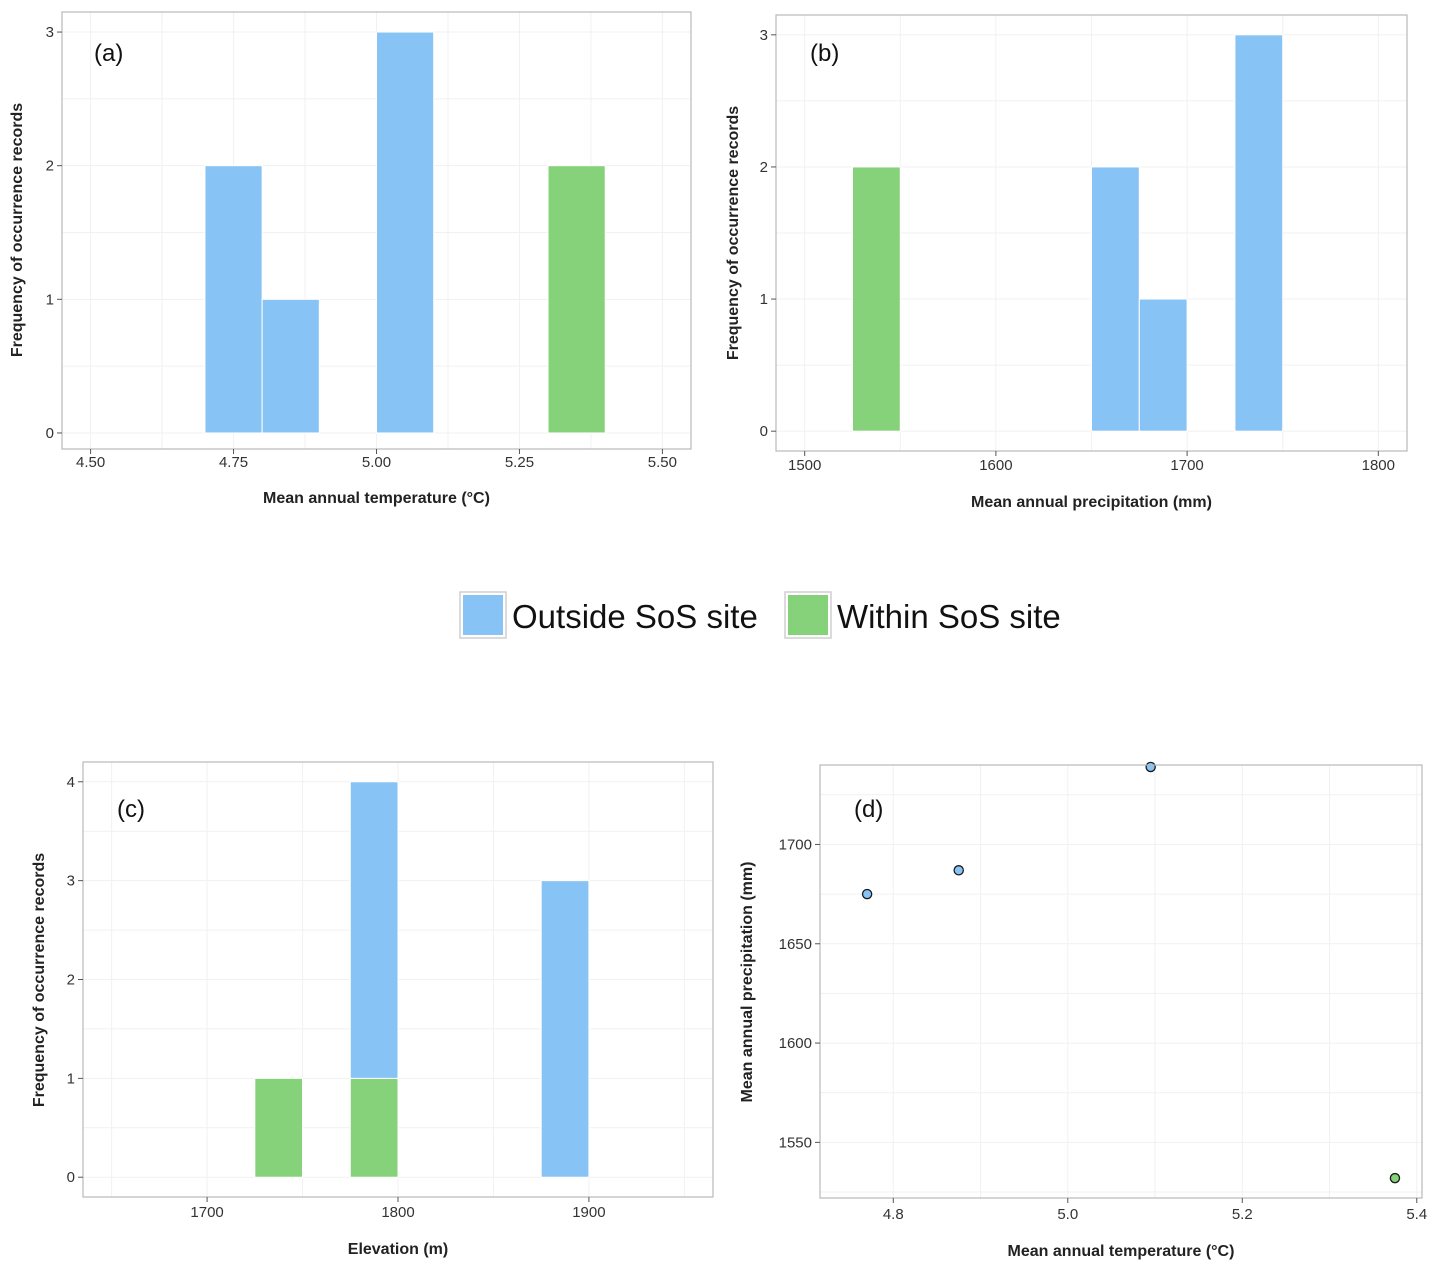 The width and height of the screenshot is (1434, 1262). Describe the element at coordinates (635, 616) in the screenshot. I see `legend-label-1: Outside SoS site` at that location.